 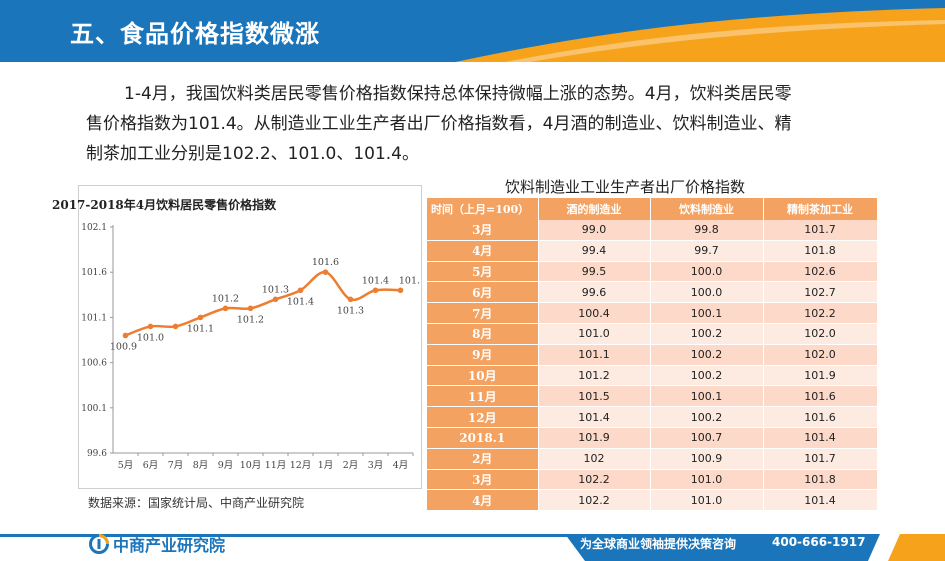 What do you see at coordinates (594, 209) in the screenshot?
I see `table-header-cell: 酒的制造业` at bounding box center [594, 209].